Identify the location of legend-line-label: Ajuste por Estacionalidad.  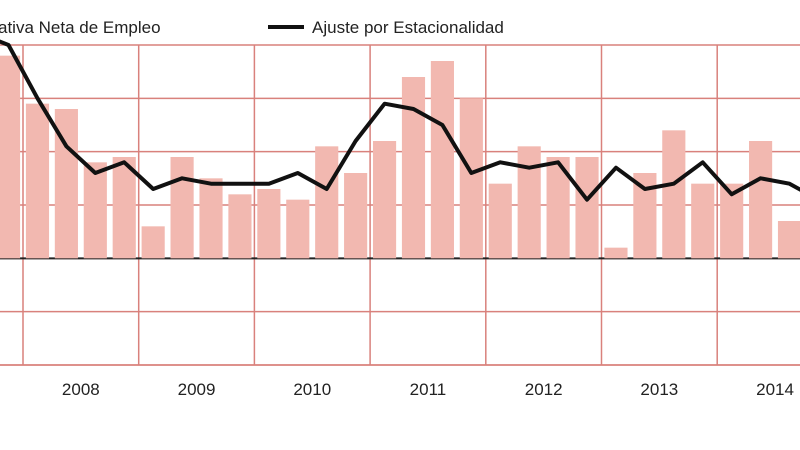
(408, 27).